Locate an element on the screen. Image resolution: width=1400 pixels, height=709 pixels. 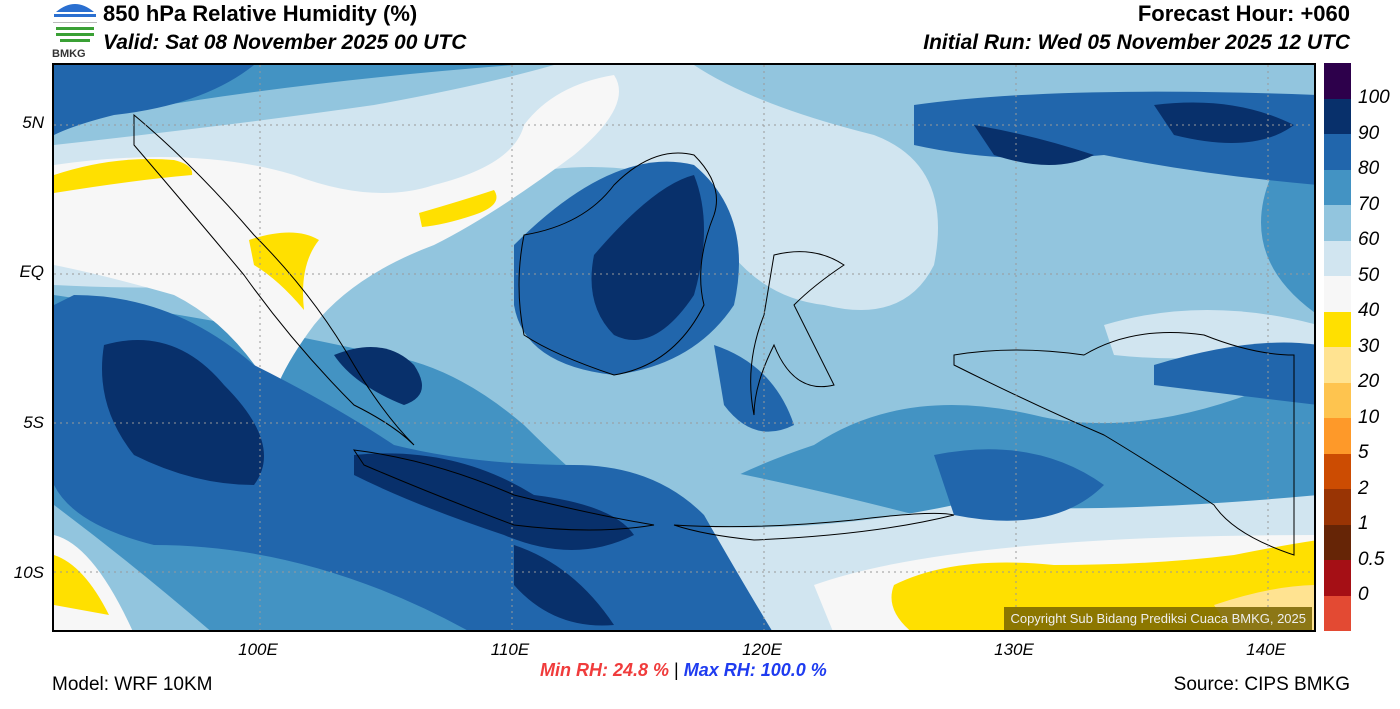
colorbar-label: 10 is located at coordinates (1369, 417).